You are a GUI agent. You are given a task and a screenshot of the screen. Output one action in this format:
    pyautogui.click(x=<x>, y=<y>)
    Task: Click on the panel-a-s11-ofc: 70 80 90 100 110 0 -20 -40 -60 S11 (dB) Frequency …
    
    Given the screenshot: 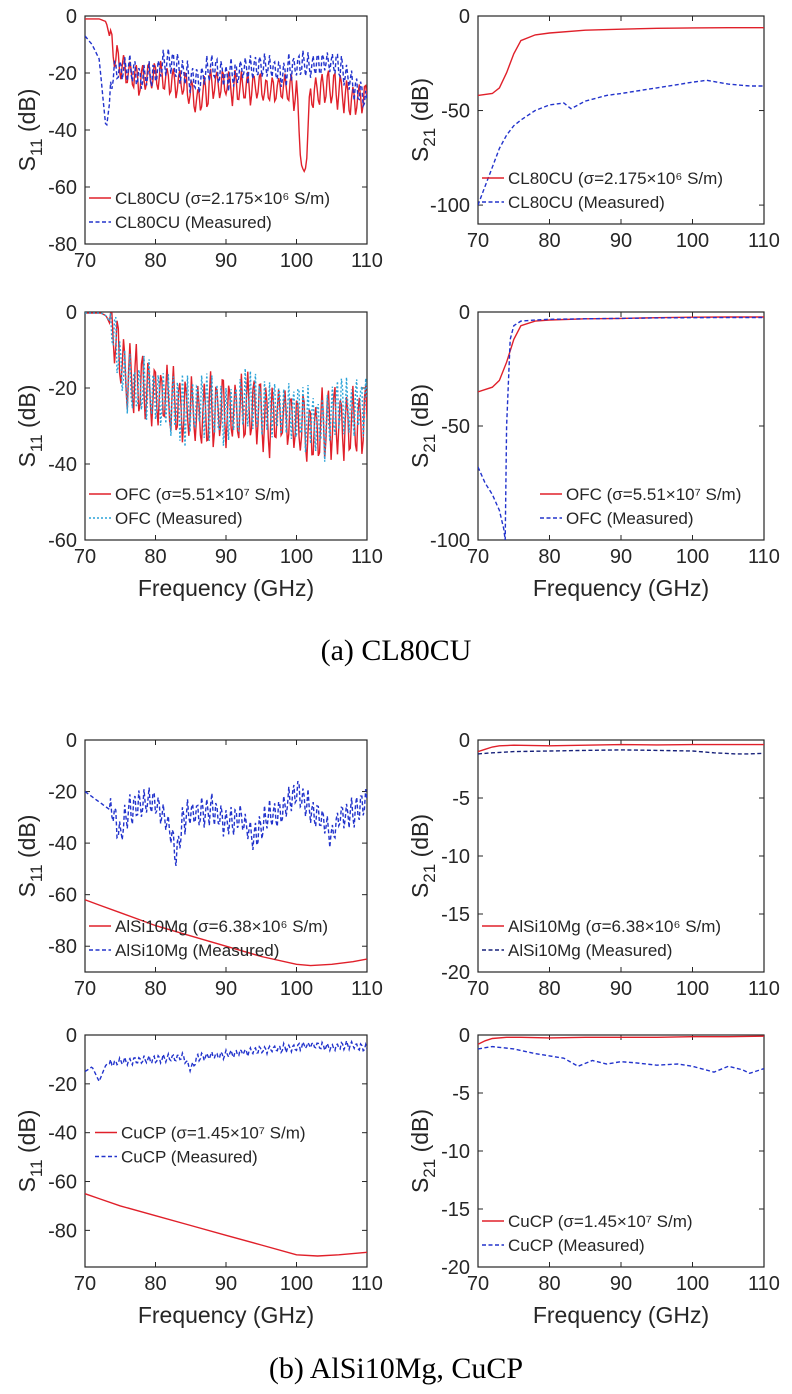 What is the action you would take?
    pyautogui.click(x=198, y=451)
    